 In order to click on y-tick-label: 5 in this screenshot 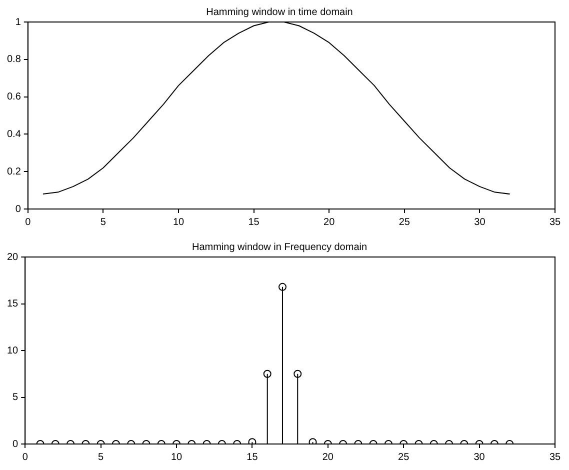, I will do `click(15, 397)`.